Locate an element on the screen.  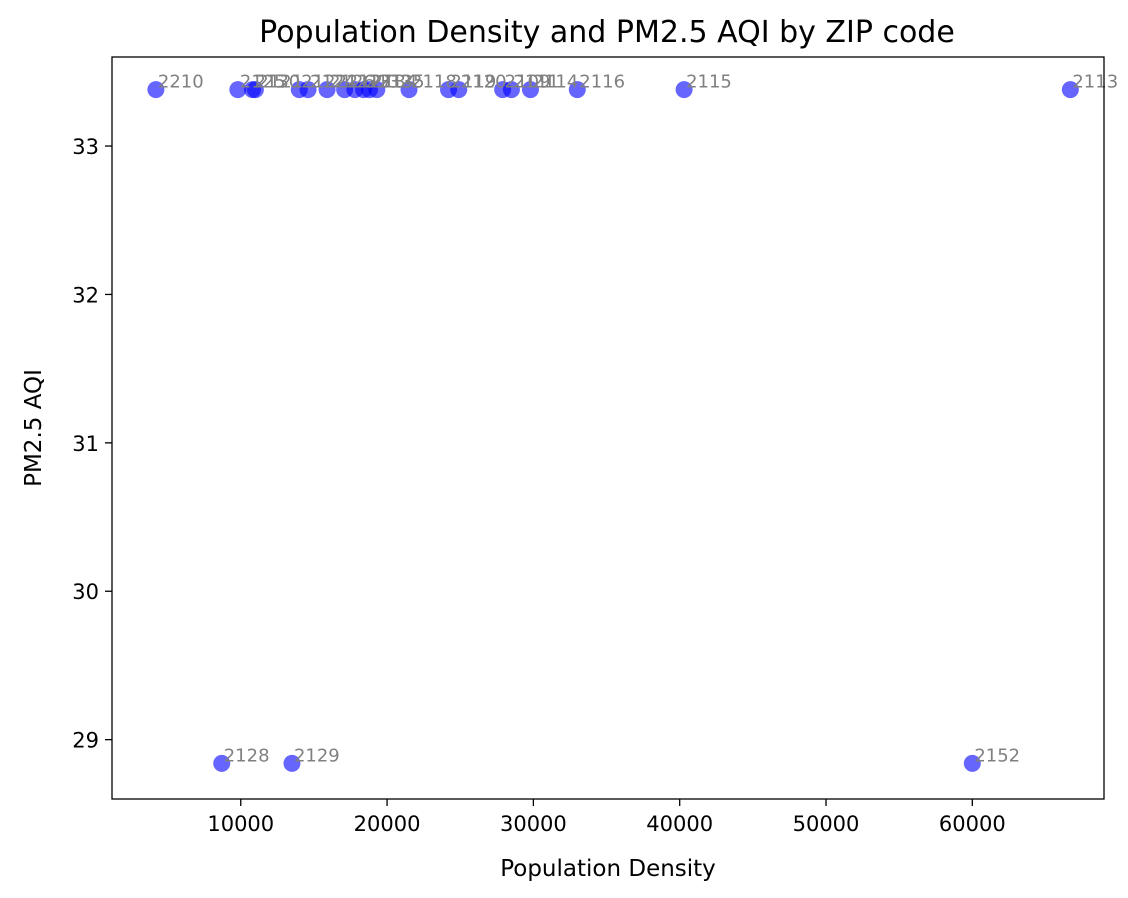
point-label: 2119 is located at coordinates (474, 82).